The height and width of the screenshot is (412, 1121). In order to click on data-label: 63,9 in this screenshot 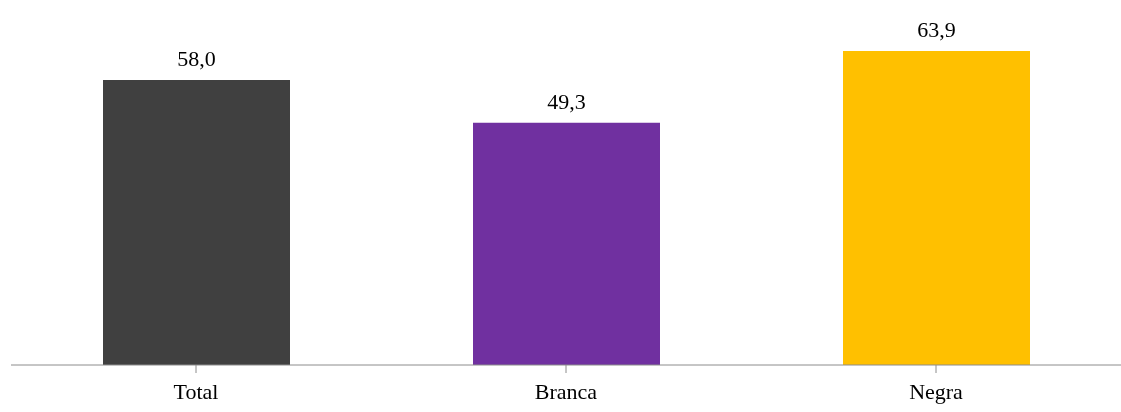, I will do `click(936, 29)`.